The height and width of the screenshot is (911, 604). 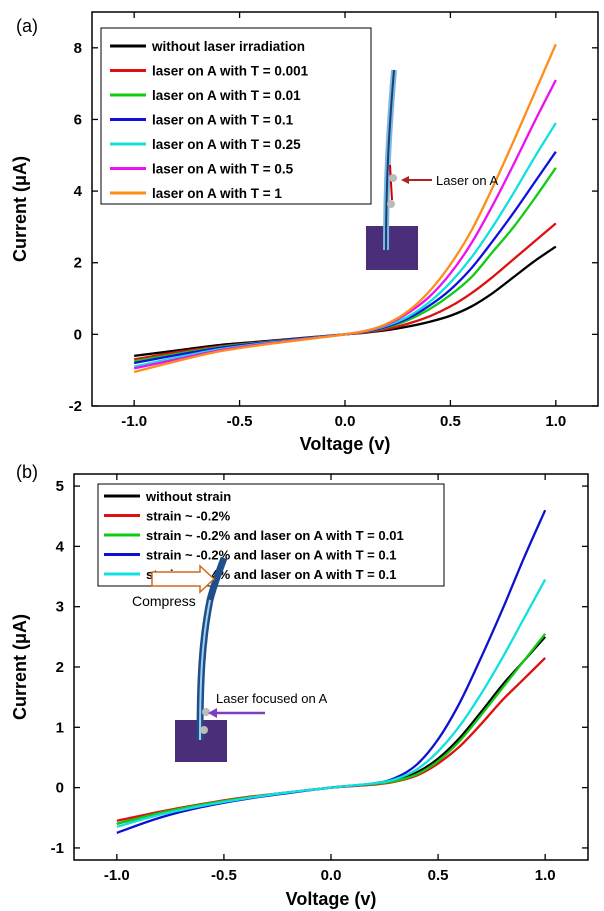 I want to click on y-tick-label: 3, so click(x=60, y=607).